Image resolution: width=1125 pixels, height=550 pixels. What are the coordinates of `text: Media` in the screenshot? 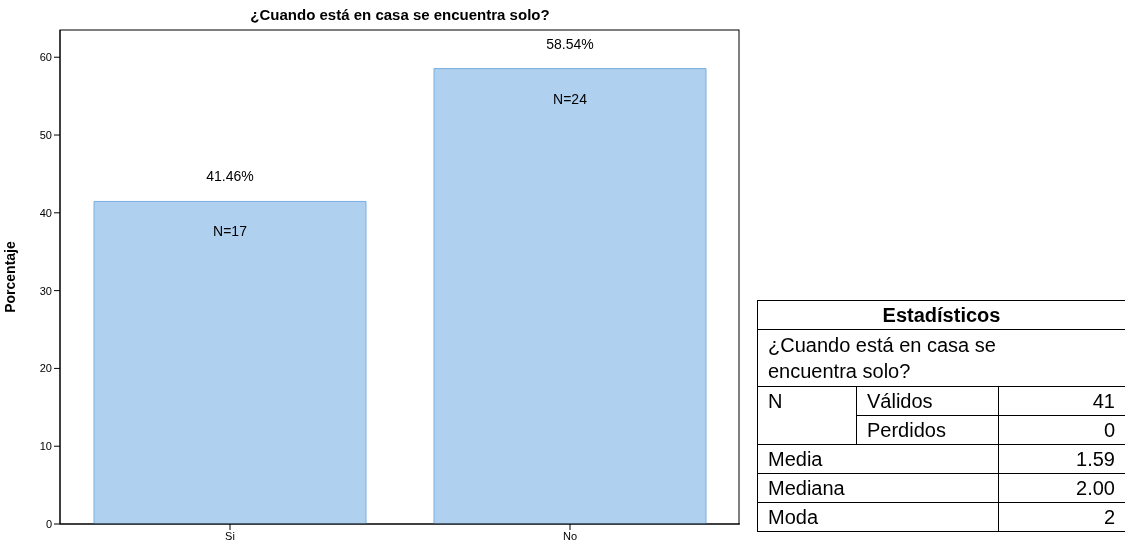 It's located at (878, 459).